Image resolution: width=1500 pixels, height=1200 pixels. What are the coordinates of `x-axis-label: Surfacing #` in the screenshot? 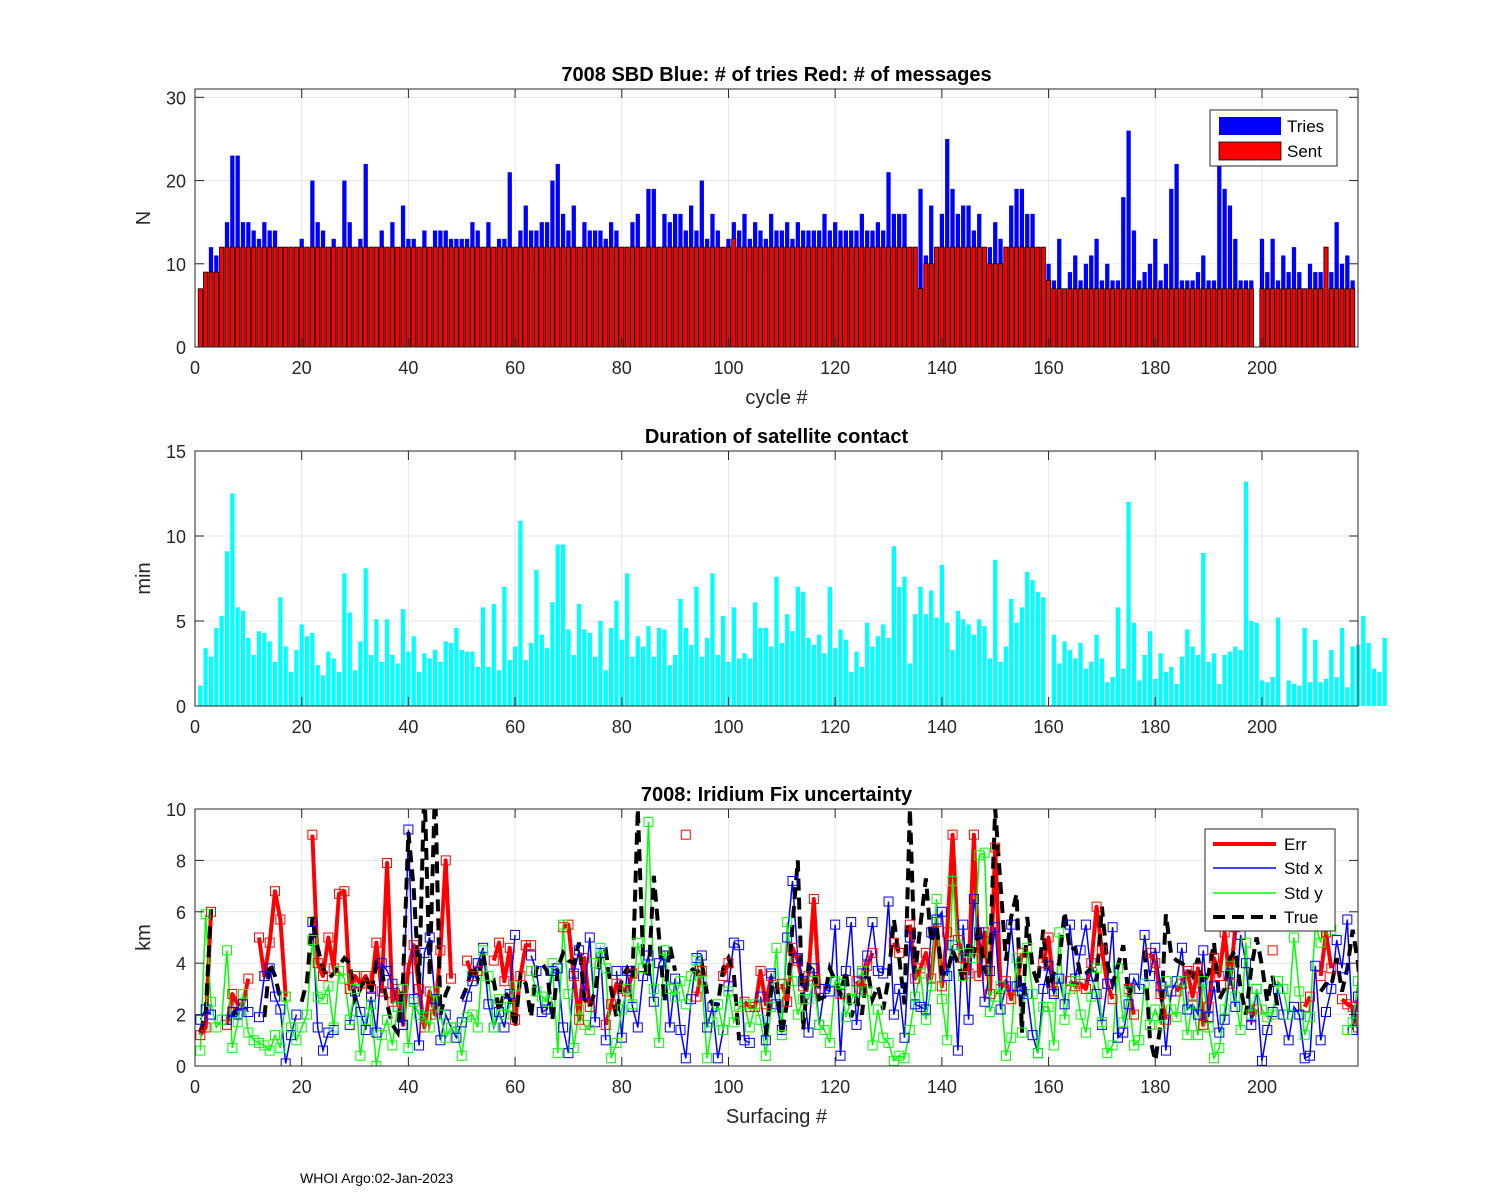 It's located at (777, 1117).